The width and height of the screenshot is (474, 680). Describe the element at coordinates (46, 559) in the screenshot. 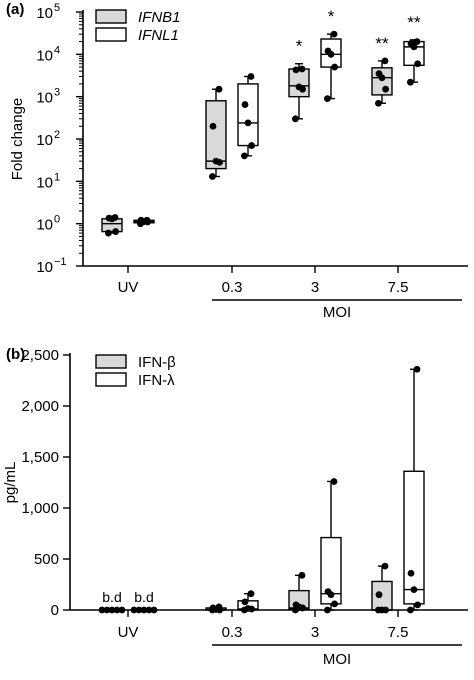

I see `y-tick-label: 500` at that location.